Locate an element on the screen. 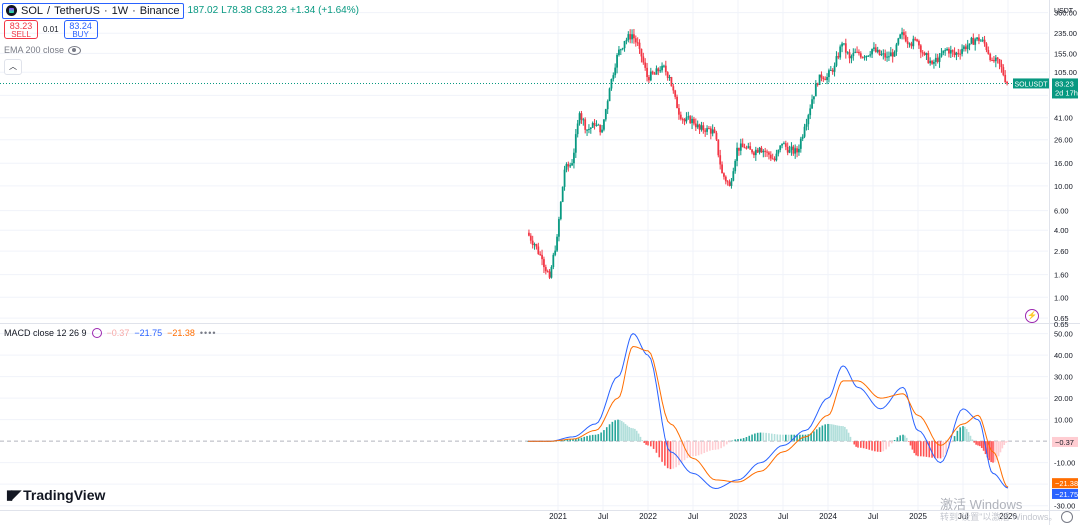 This screenshot has width=1080, height=525. sell-button: 83.23 SELL is located at coordinates (21, 29).